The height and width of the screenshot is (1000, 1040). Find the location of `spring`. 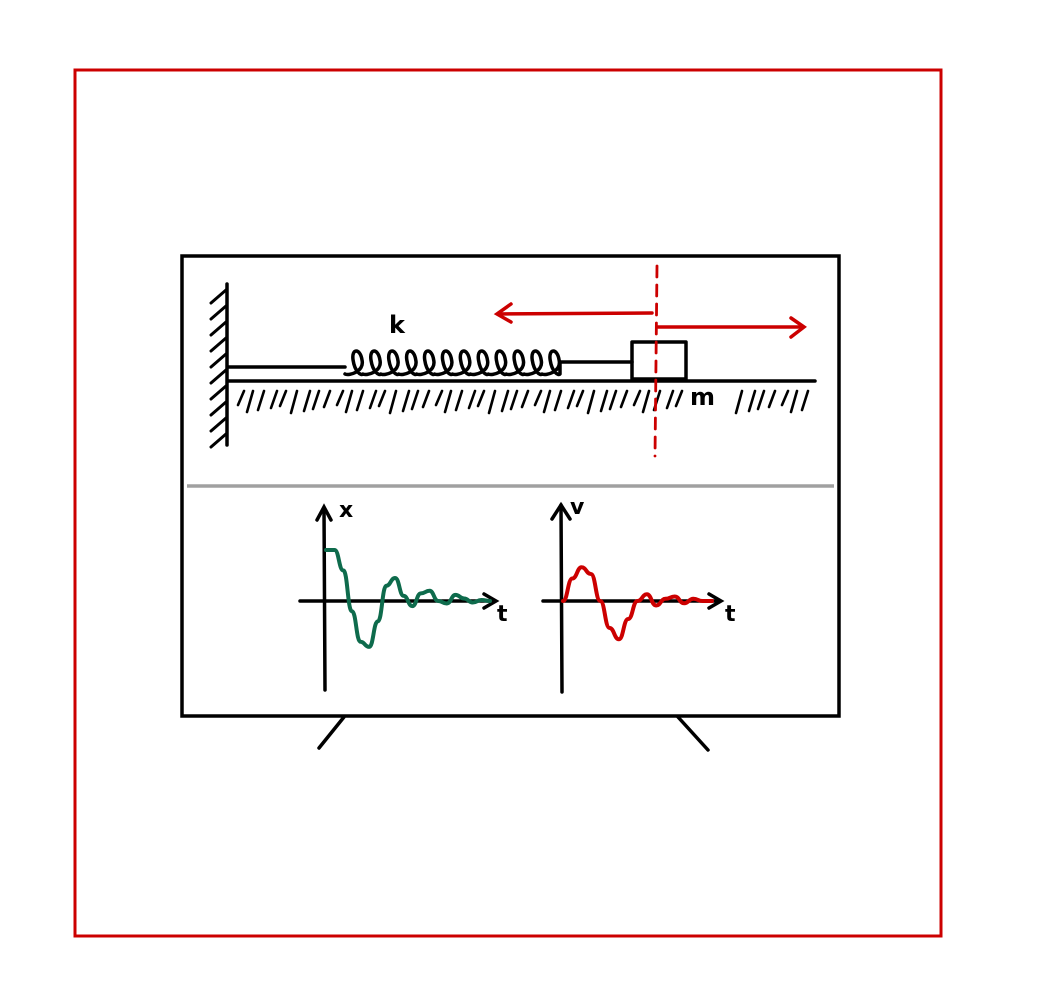

spring is located at coordinates (452, 363).